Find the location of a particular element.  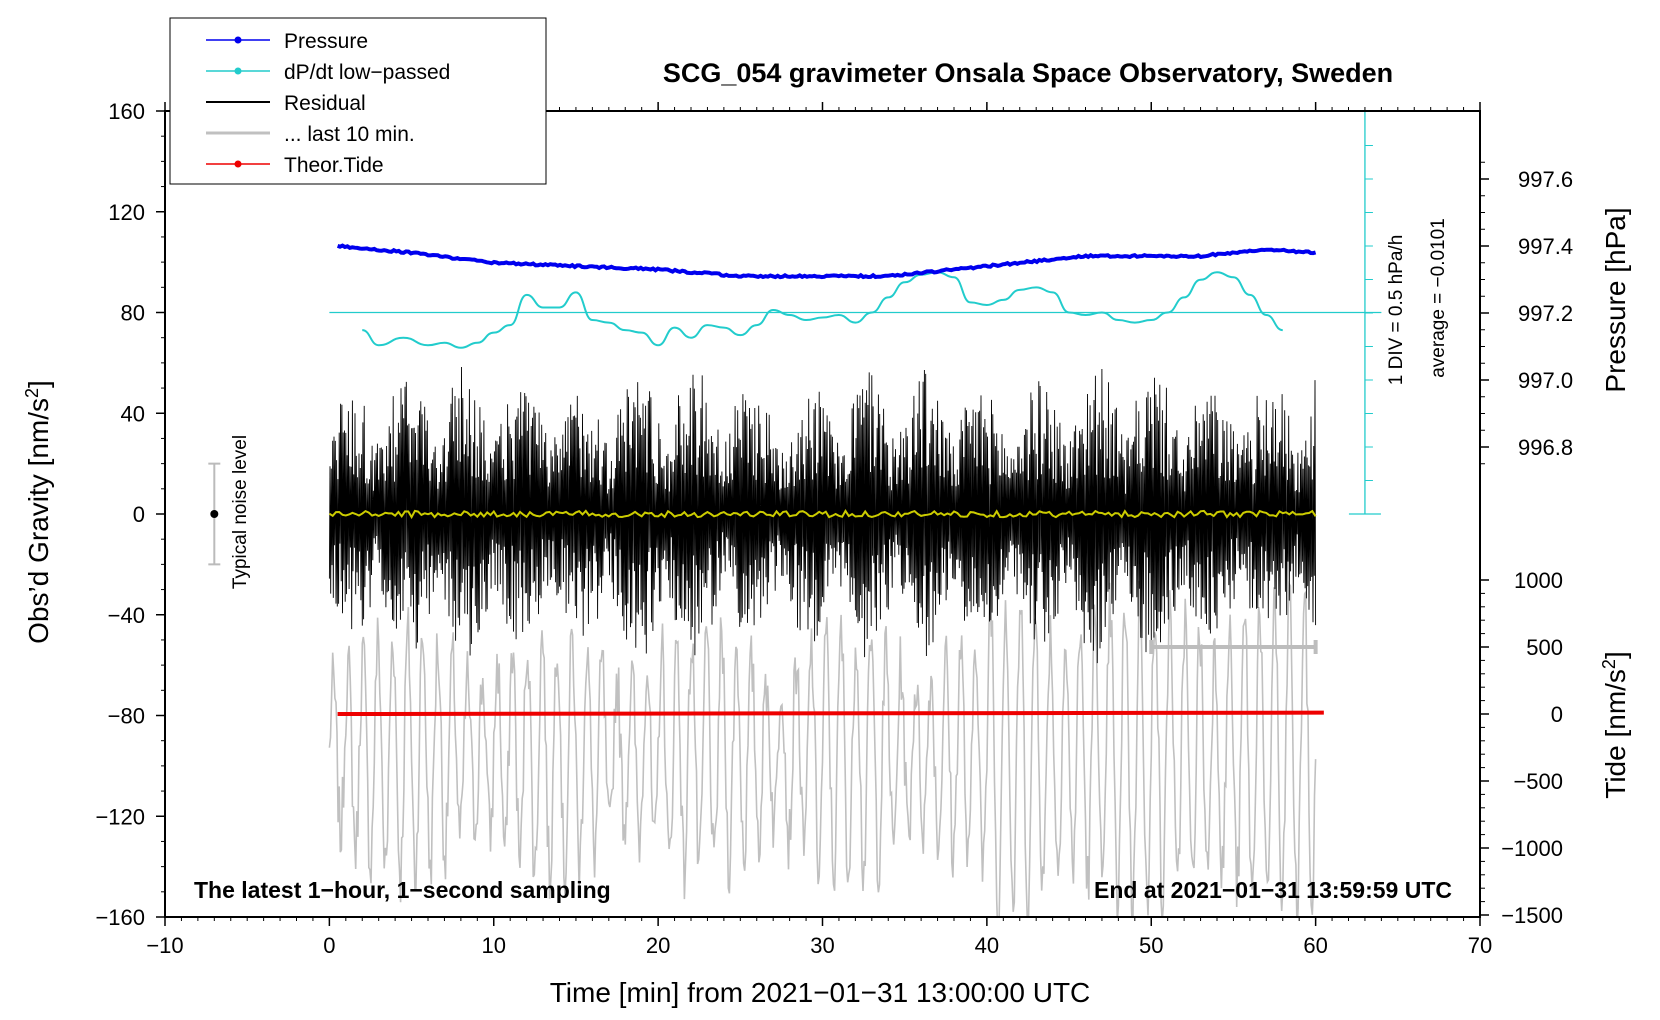

legend-label-last10: ... last 10 min. is located at coordinates (349, 134).